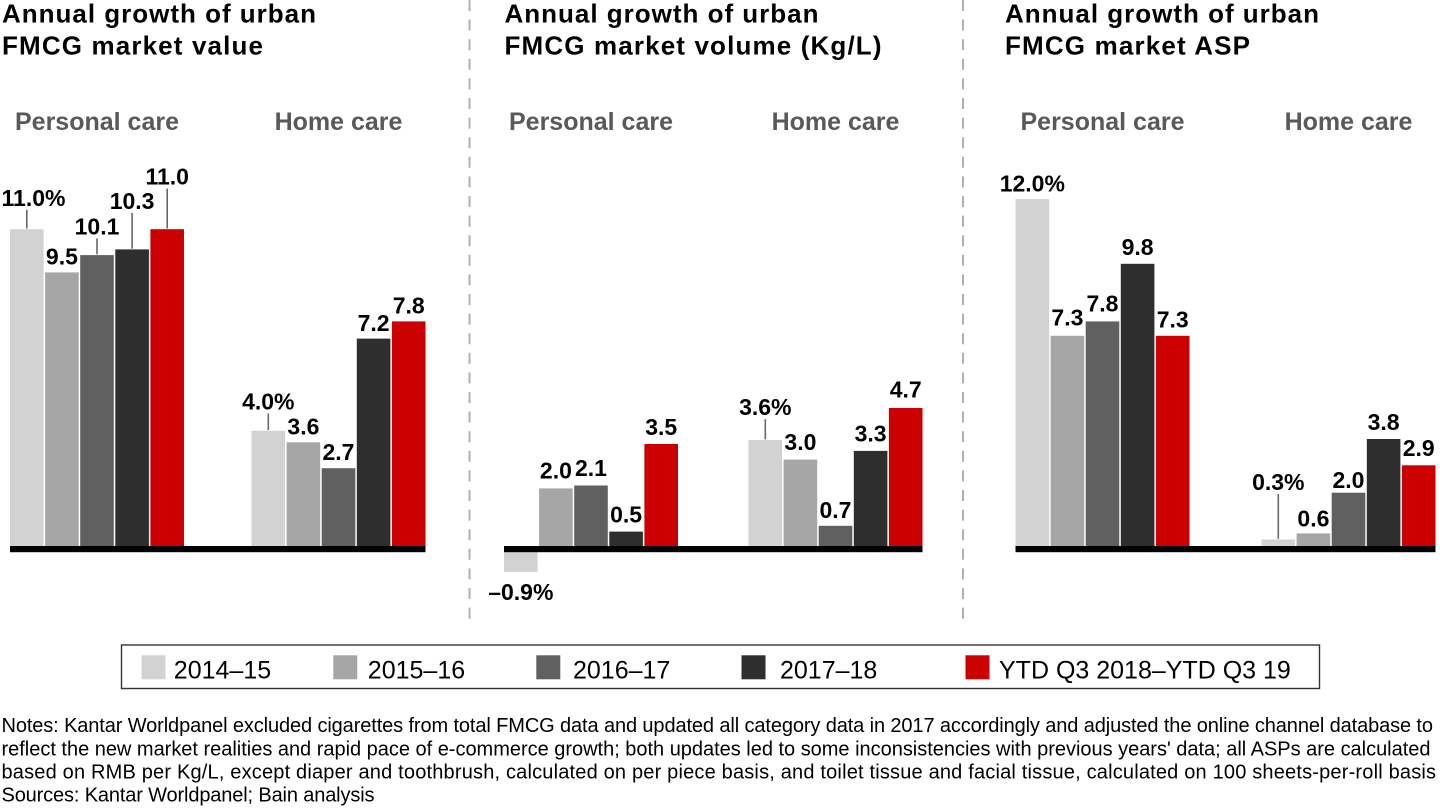  What do you see at coordinates (1278, 482) in the screenshot?
I see `svg-text: 0.3%` at bounding box center [1278, 482].